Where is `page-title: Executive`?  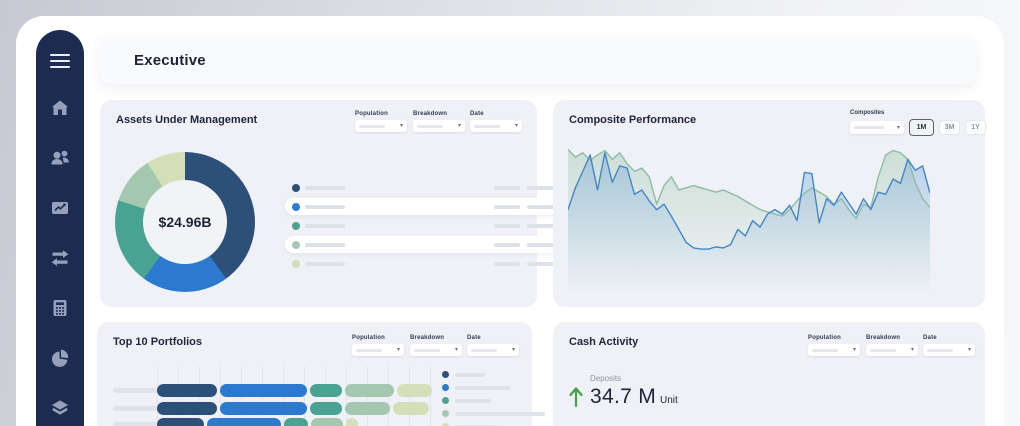
page-title: Executive is located at coordinates (170, 60).